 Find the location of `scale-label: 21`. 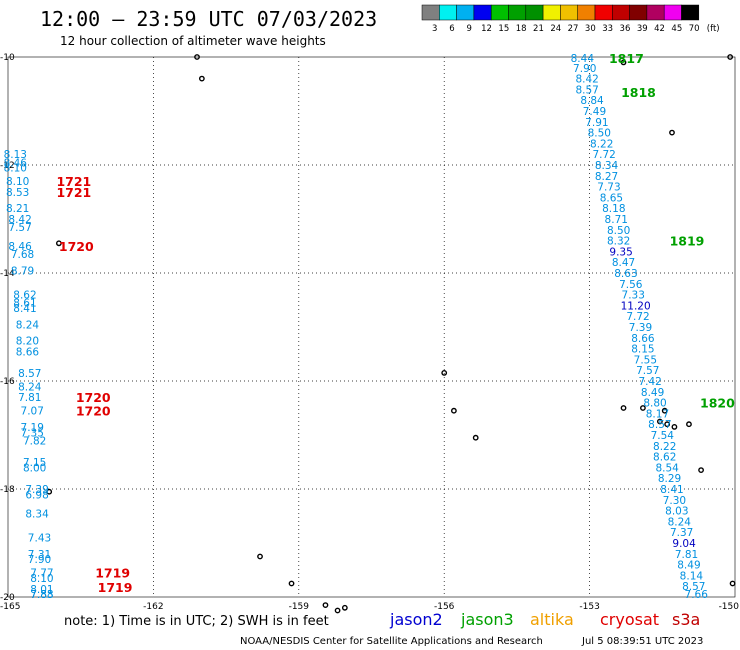

scale-label: 21 is located at coordinates (538, 29).